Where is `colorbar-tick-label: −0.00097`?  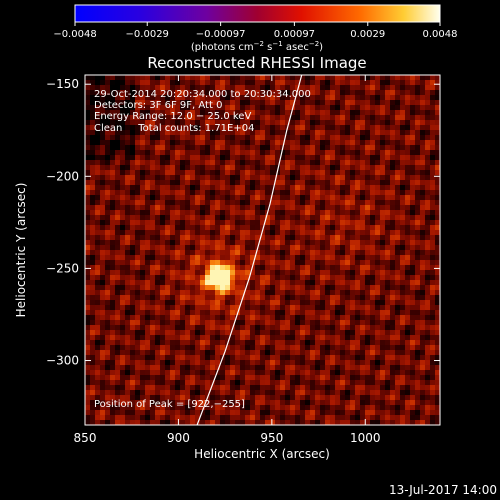
colorbar-tick-label: −0.00097 is located at coordinates (221, 34).